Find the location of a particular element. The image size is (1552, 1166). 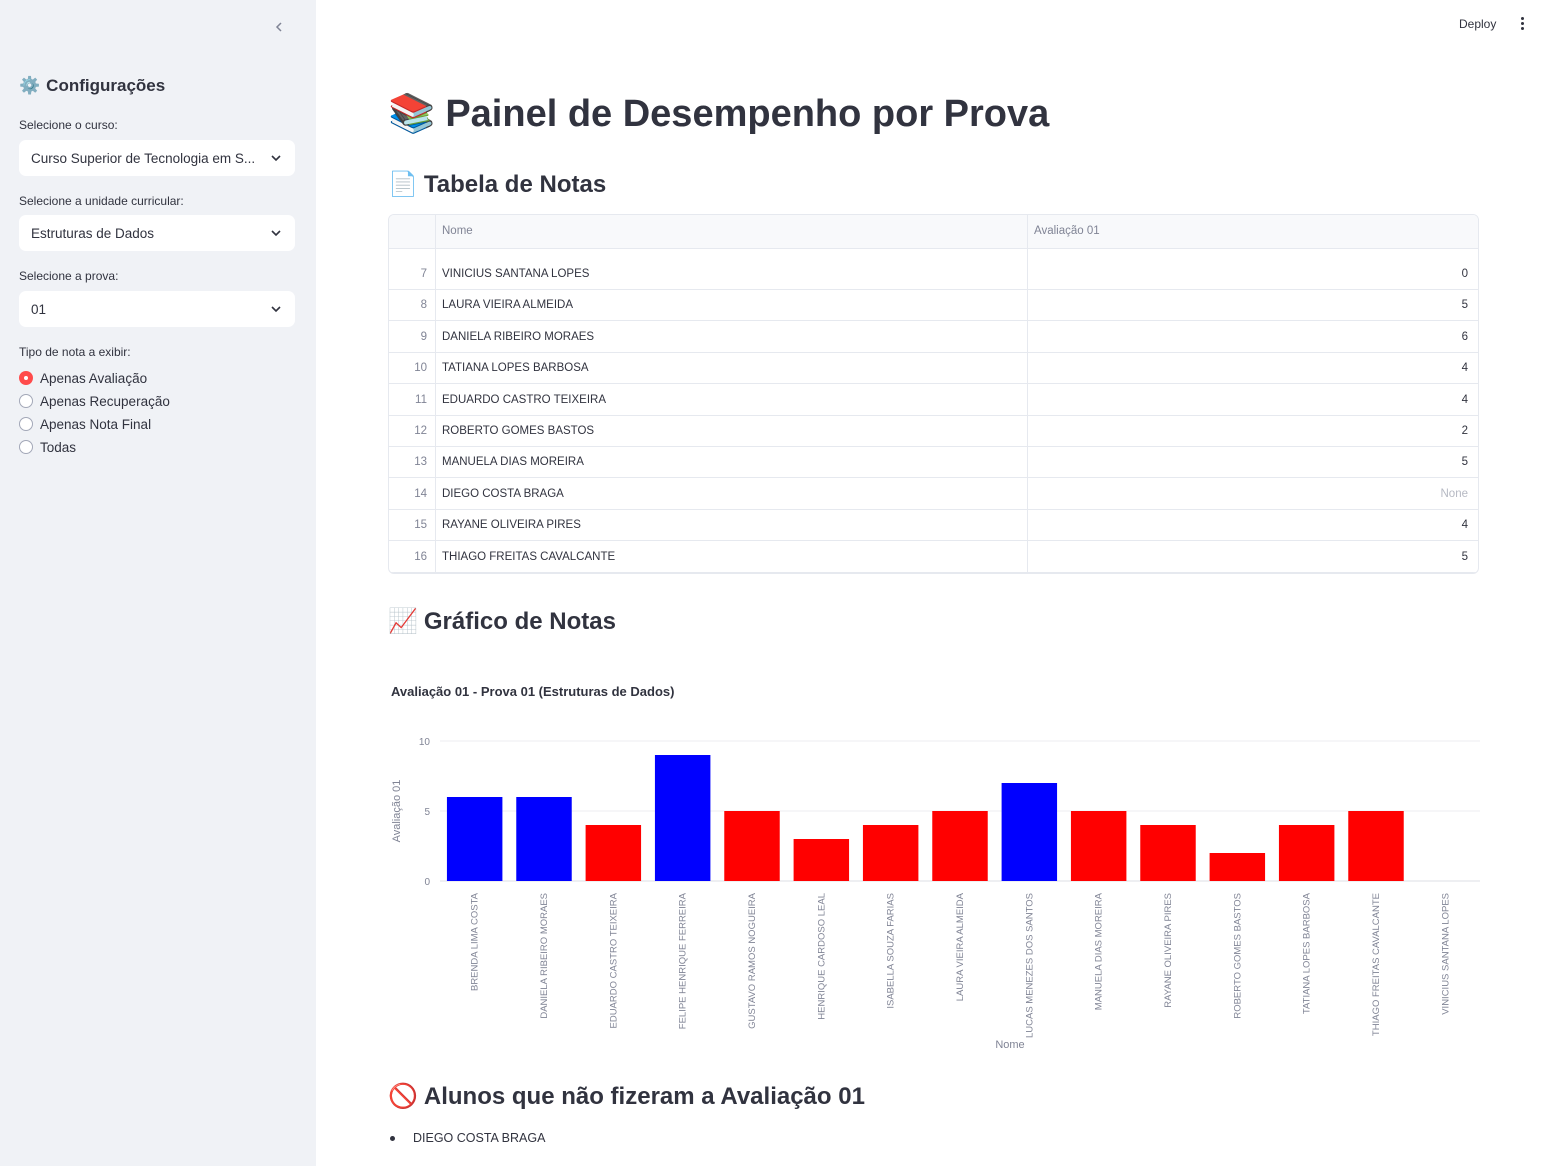

table-header: Nome Avaliação 01 is located at coordinates (933, 232).